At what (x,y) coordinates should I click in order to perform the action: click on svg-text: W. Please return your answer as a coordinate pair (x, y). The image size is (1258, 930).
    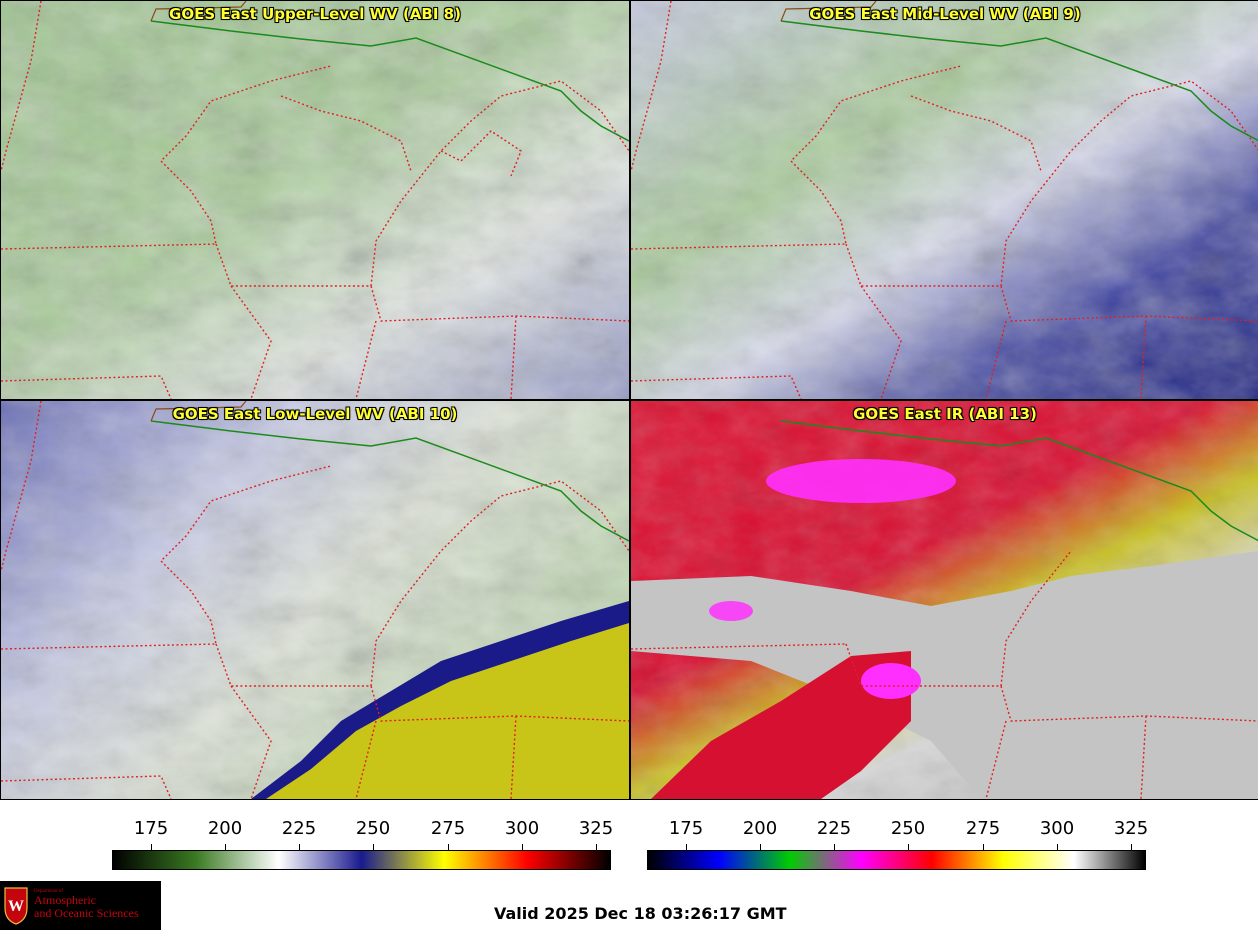
    Looking at the image, I should click on (16, 906).